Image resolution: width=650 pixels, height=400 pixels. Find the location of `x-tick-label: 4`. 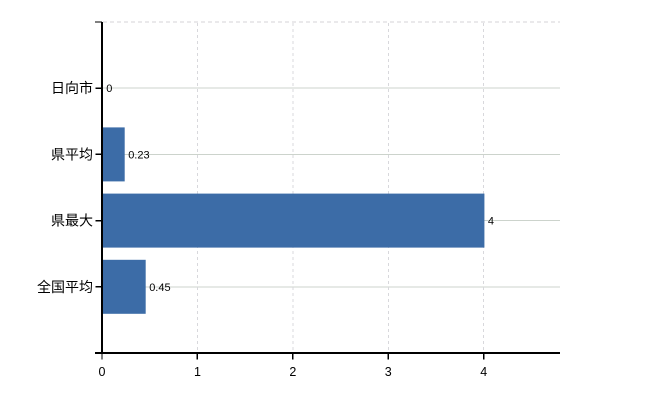

x-tick-label: 4 is located at coordinates (483, 372).